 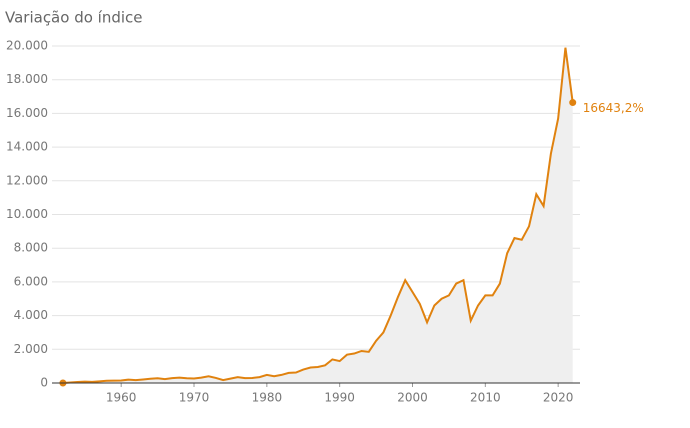 I want to click on y-tick-label: 18.000, so click(x=27, y=79).